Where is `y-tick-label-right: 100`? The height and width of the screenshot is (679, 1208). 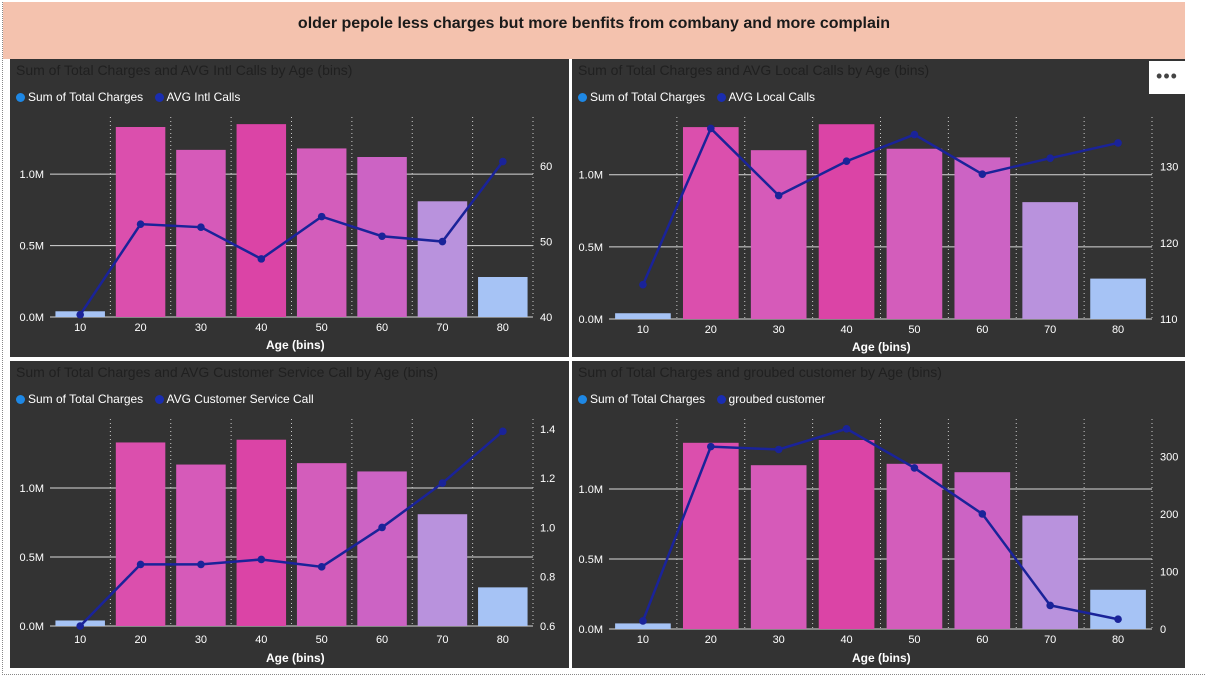 y-tick-label-right: 100 is located at coordinates (1169, 572).